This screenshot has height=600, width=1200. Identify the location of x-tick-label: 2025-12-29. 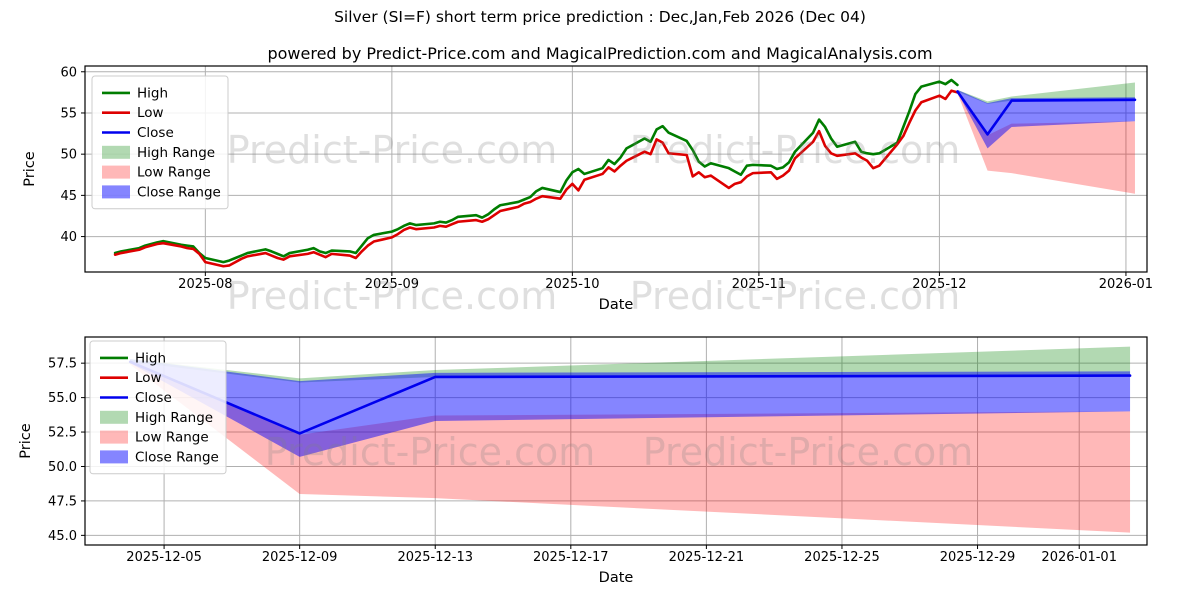
(978, 557).